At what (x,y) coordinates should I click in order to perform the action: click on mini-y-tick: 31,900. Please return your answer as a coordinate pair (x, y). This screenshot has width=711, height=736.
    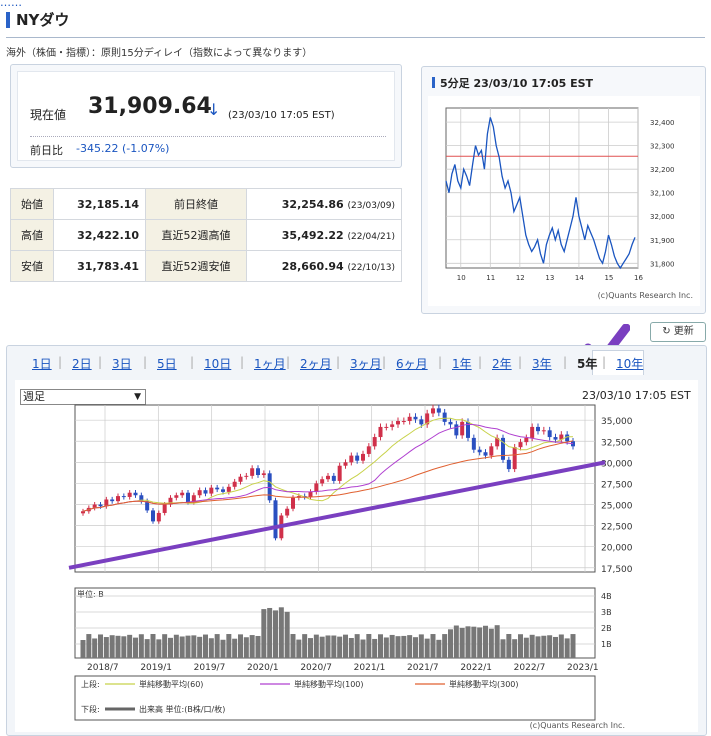
    Looking at the image, I should click on (662, 241).